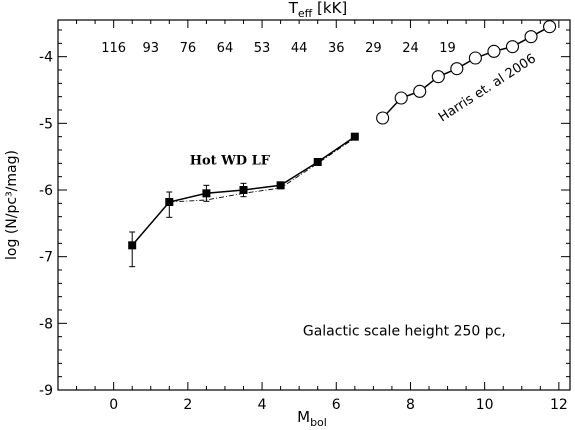 This screenshot has height=430, width=575. What do you see at coordinates (336, 48) in the screenshot?
I see `teff-tick-label: 36` at bounding box center [336, 48].